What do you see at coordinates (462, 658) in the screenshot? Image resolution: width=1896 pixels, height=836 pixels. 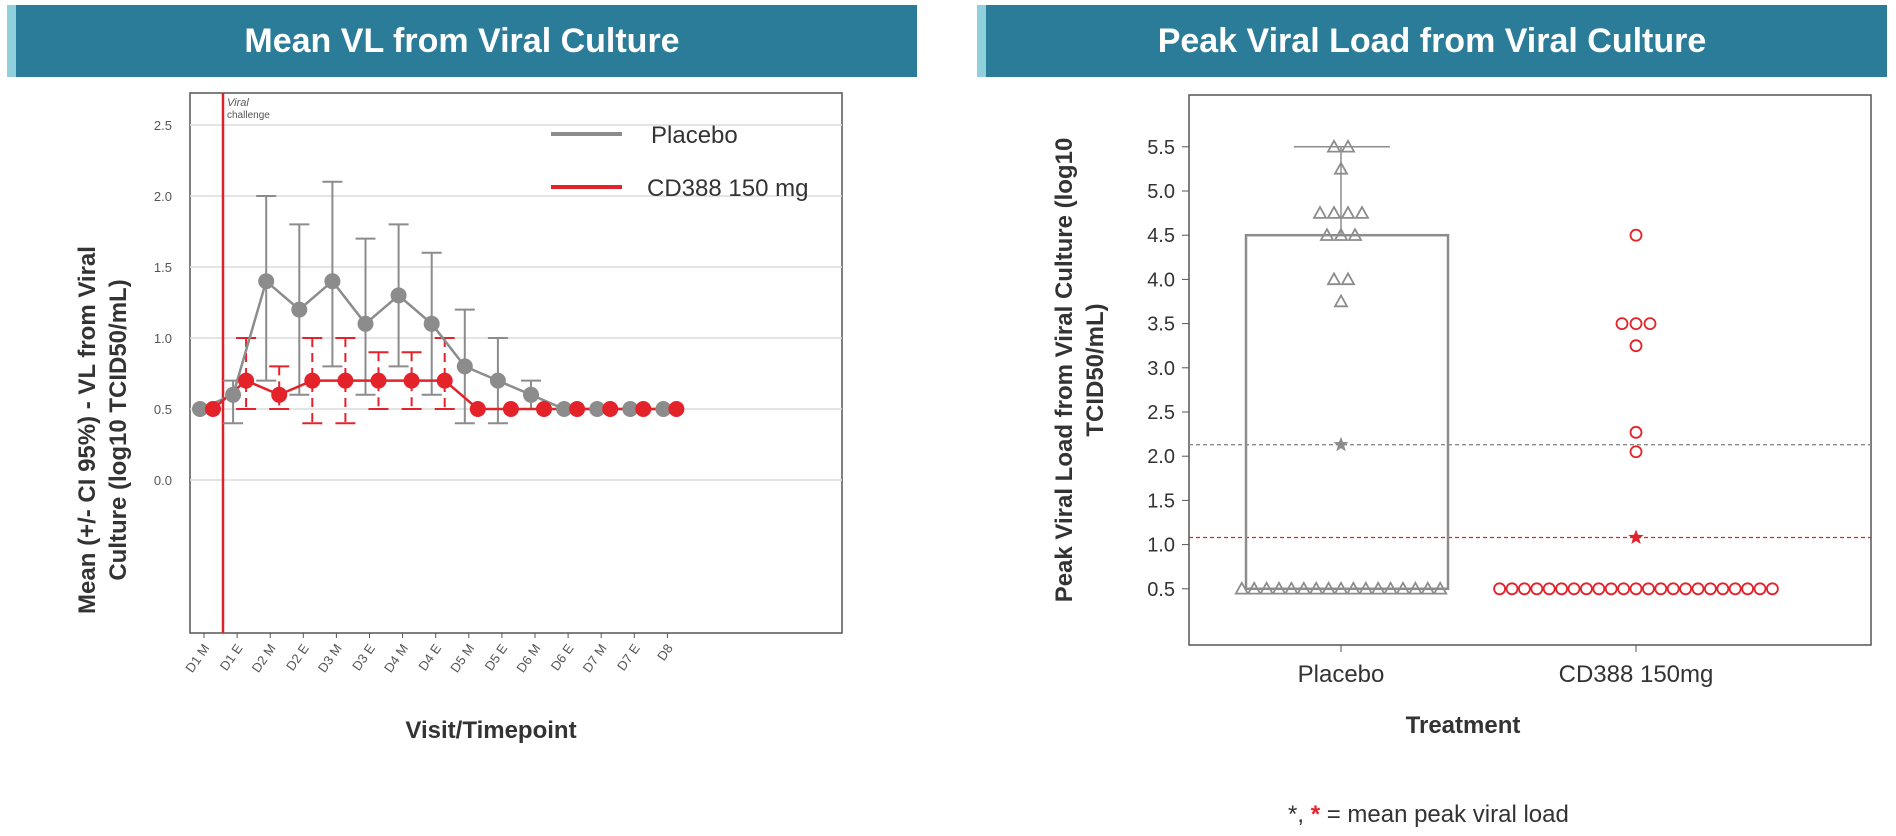 I see `x-tick-label: D5 M` at bounding box center [462, 658].